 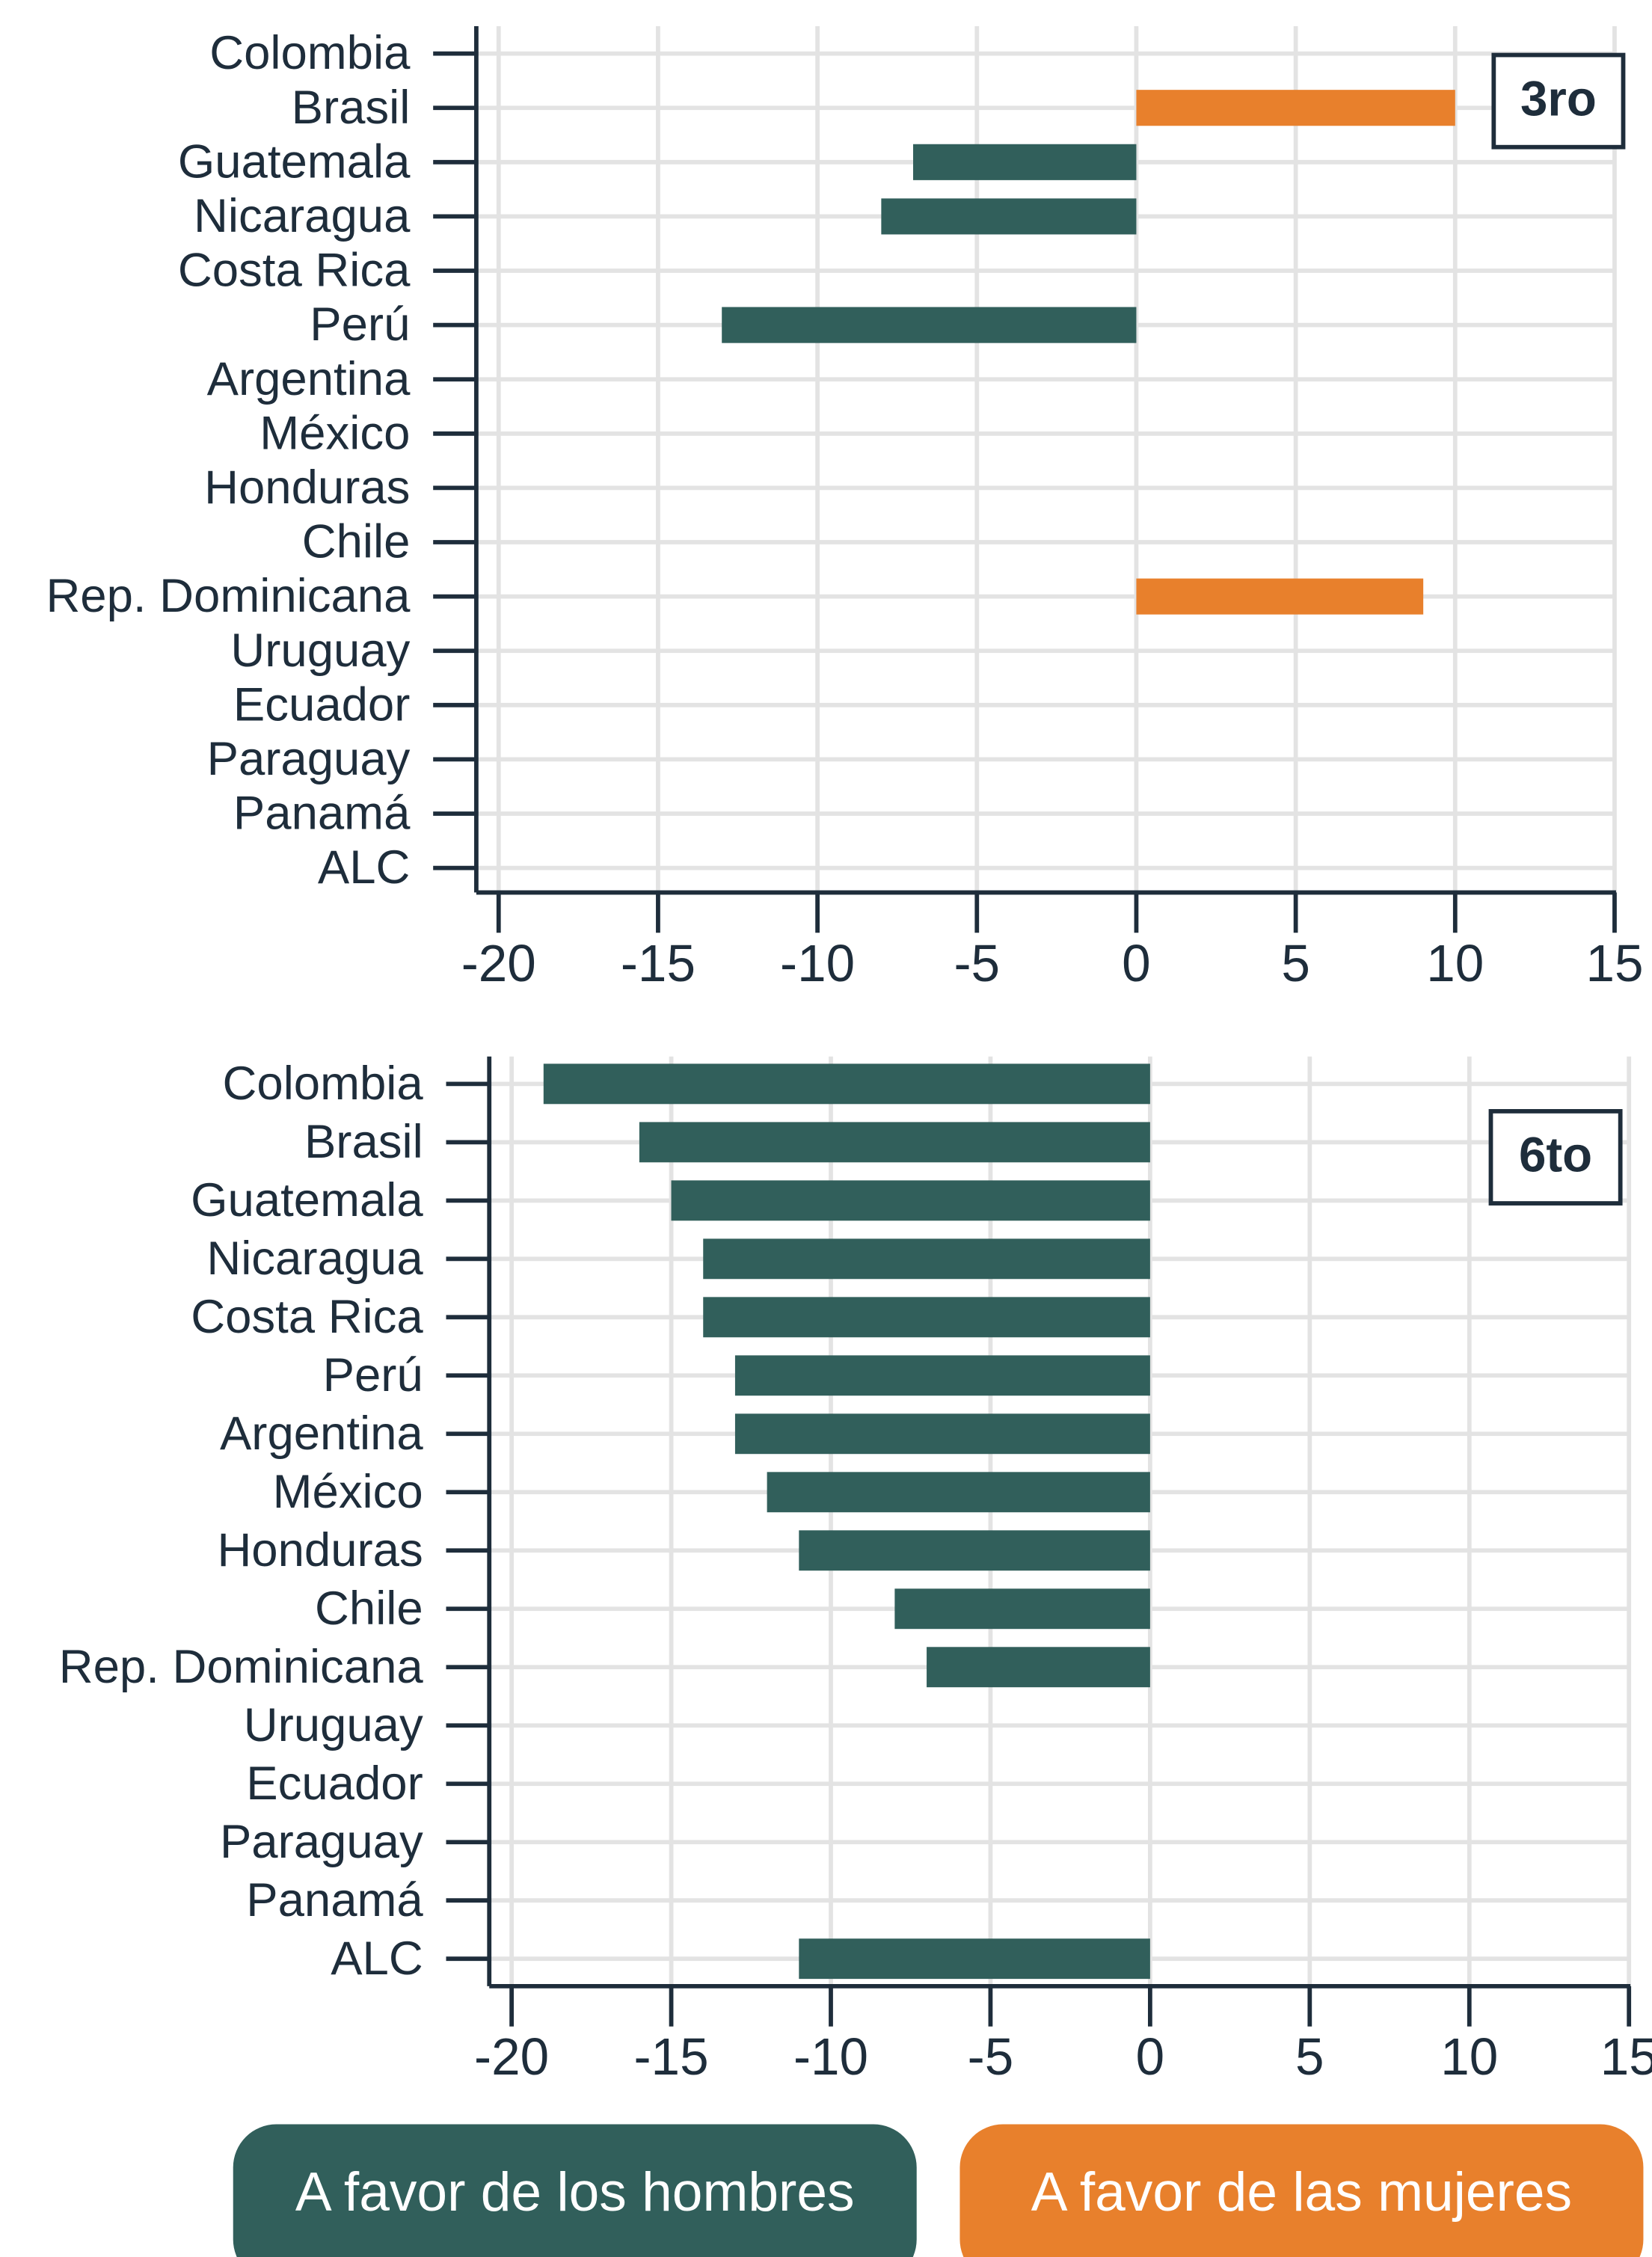 I want to click on legend-label: A favor de los hombres, so click(x=575, y=2192).